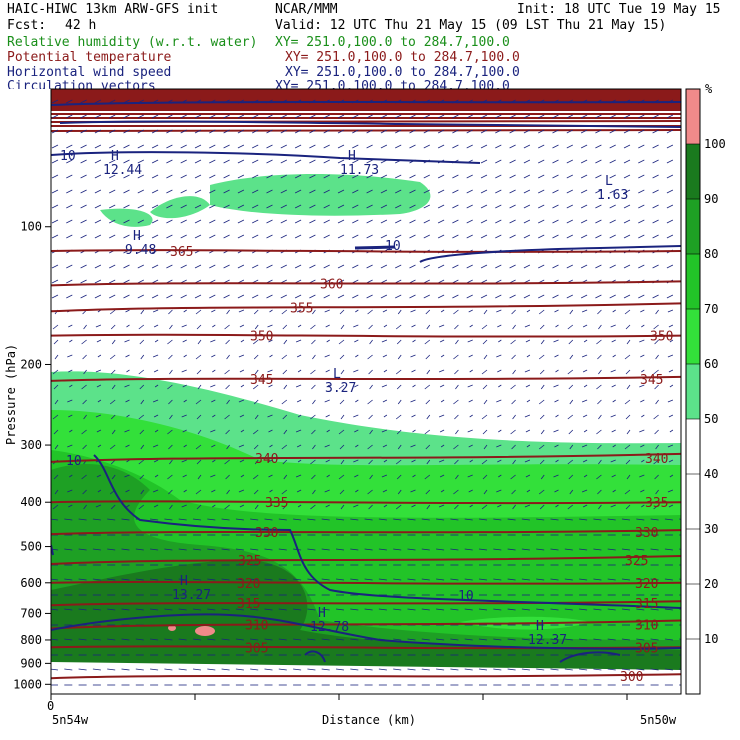 The image size is (740, 740). What do you see at coordinates (256, 625) in the screenshot?
I see `theta-label: 310` at bounding box center [256, 625].